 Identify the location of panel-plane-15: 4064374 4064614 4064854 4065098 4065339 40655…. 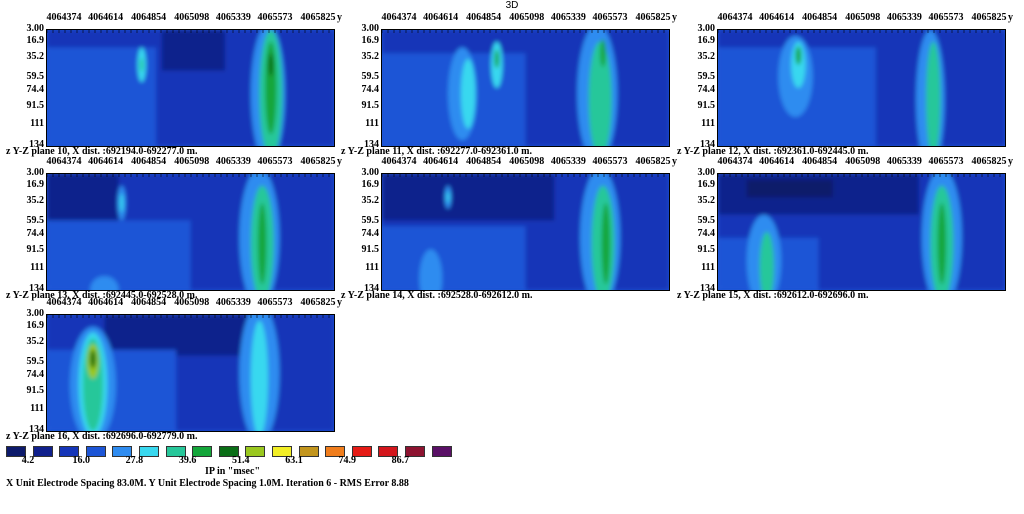
(845, 229).